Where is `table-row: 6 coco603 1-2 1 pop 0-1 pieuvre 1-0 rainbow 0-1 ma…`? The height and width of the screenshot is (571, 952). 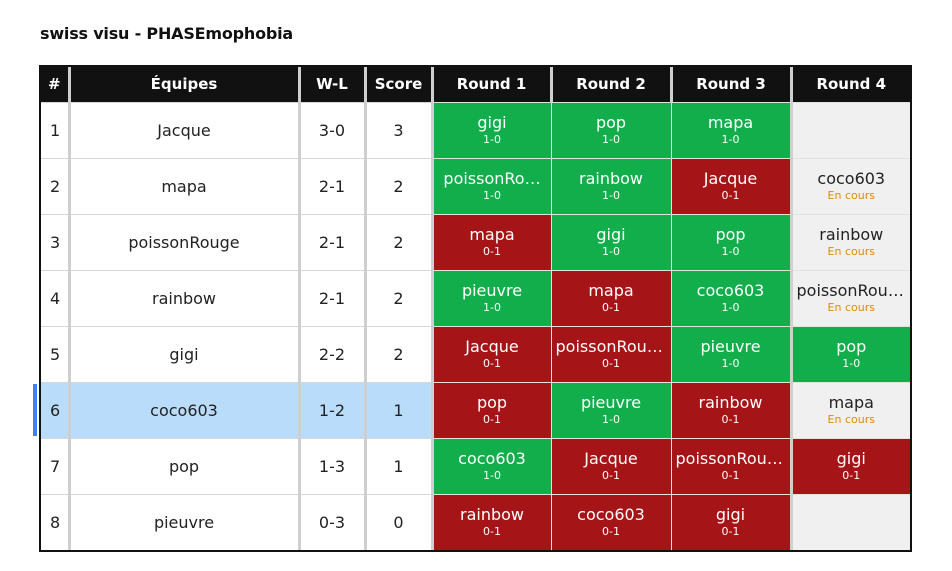 table-row: 6 coco603 1-2 1 pop 0-1 pieuvre 1-0 rainbow 0-1 ma… is located at coordinates (475, 409).